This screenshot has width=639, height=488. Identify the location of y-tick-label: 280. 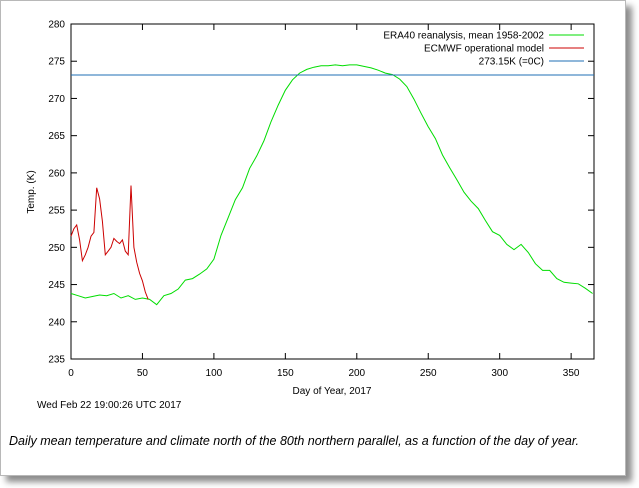
(56, 25).